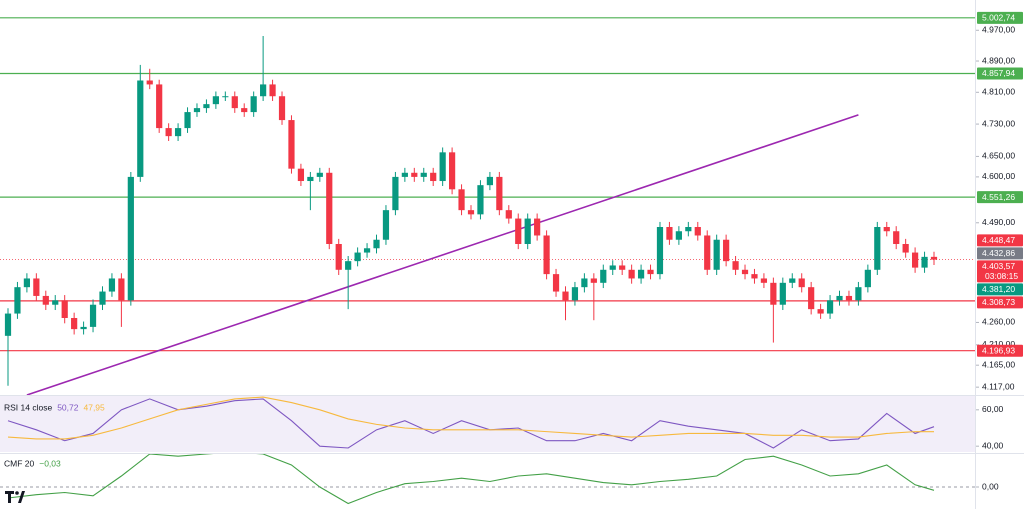 This screenshot has height=509, width=1024. What do you see at coordinates (94, 407) in the screenshot?
I see `rsi-ma-value: 47,95` at bounding box center [94, 407].